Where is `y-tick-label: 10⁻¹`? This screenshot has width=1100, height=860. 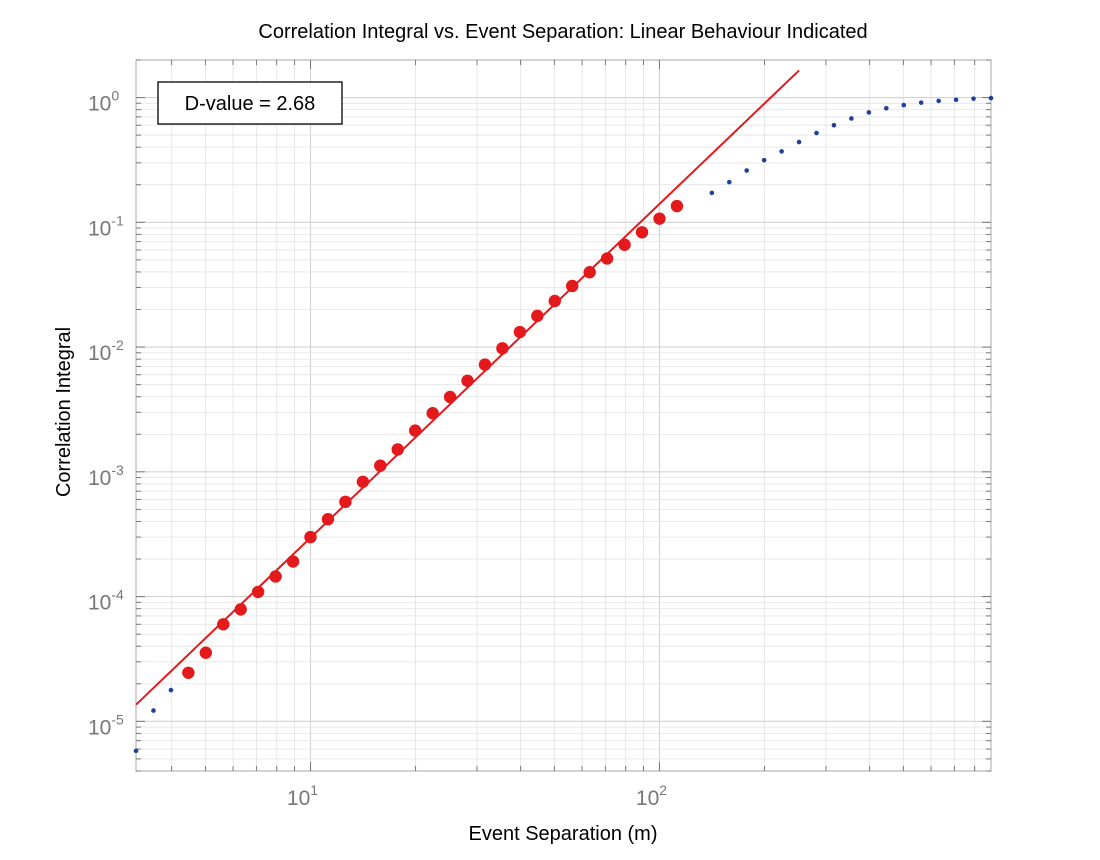 y-tick-label: 10⁻¹ is located at coordinates (106, 226).